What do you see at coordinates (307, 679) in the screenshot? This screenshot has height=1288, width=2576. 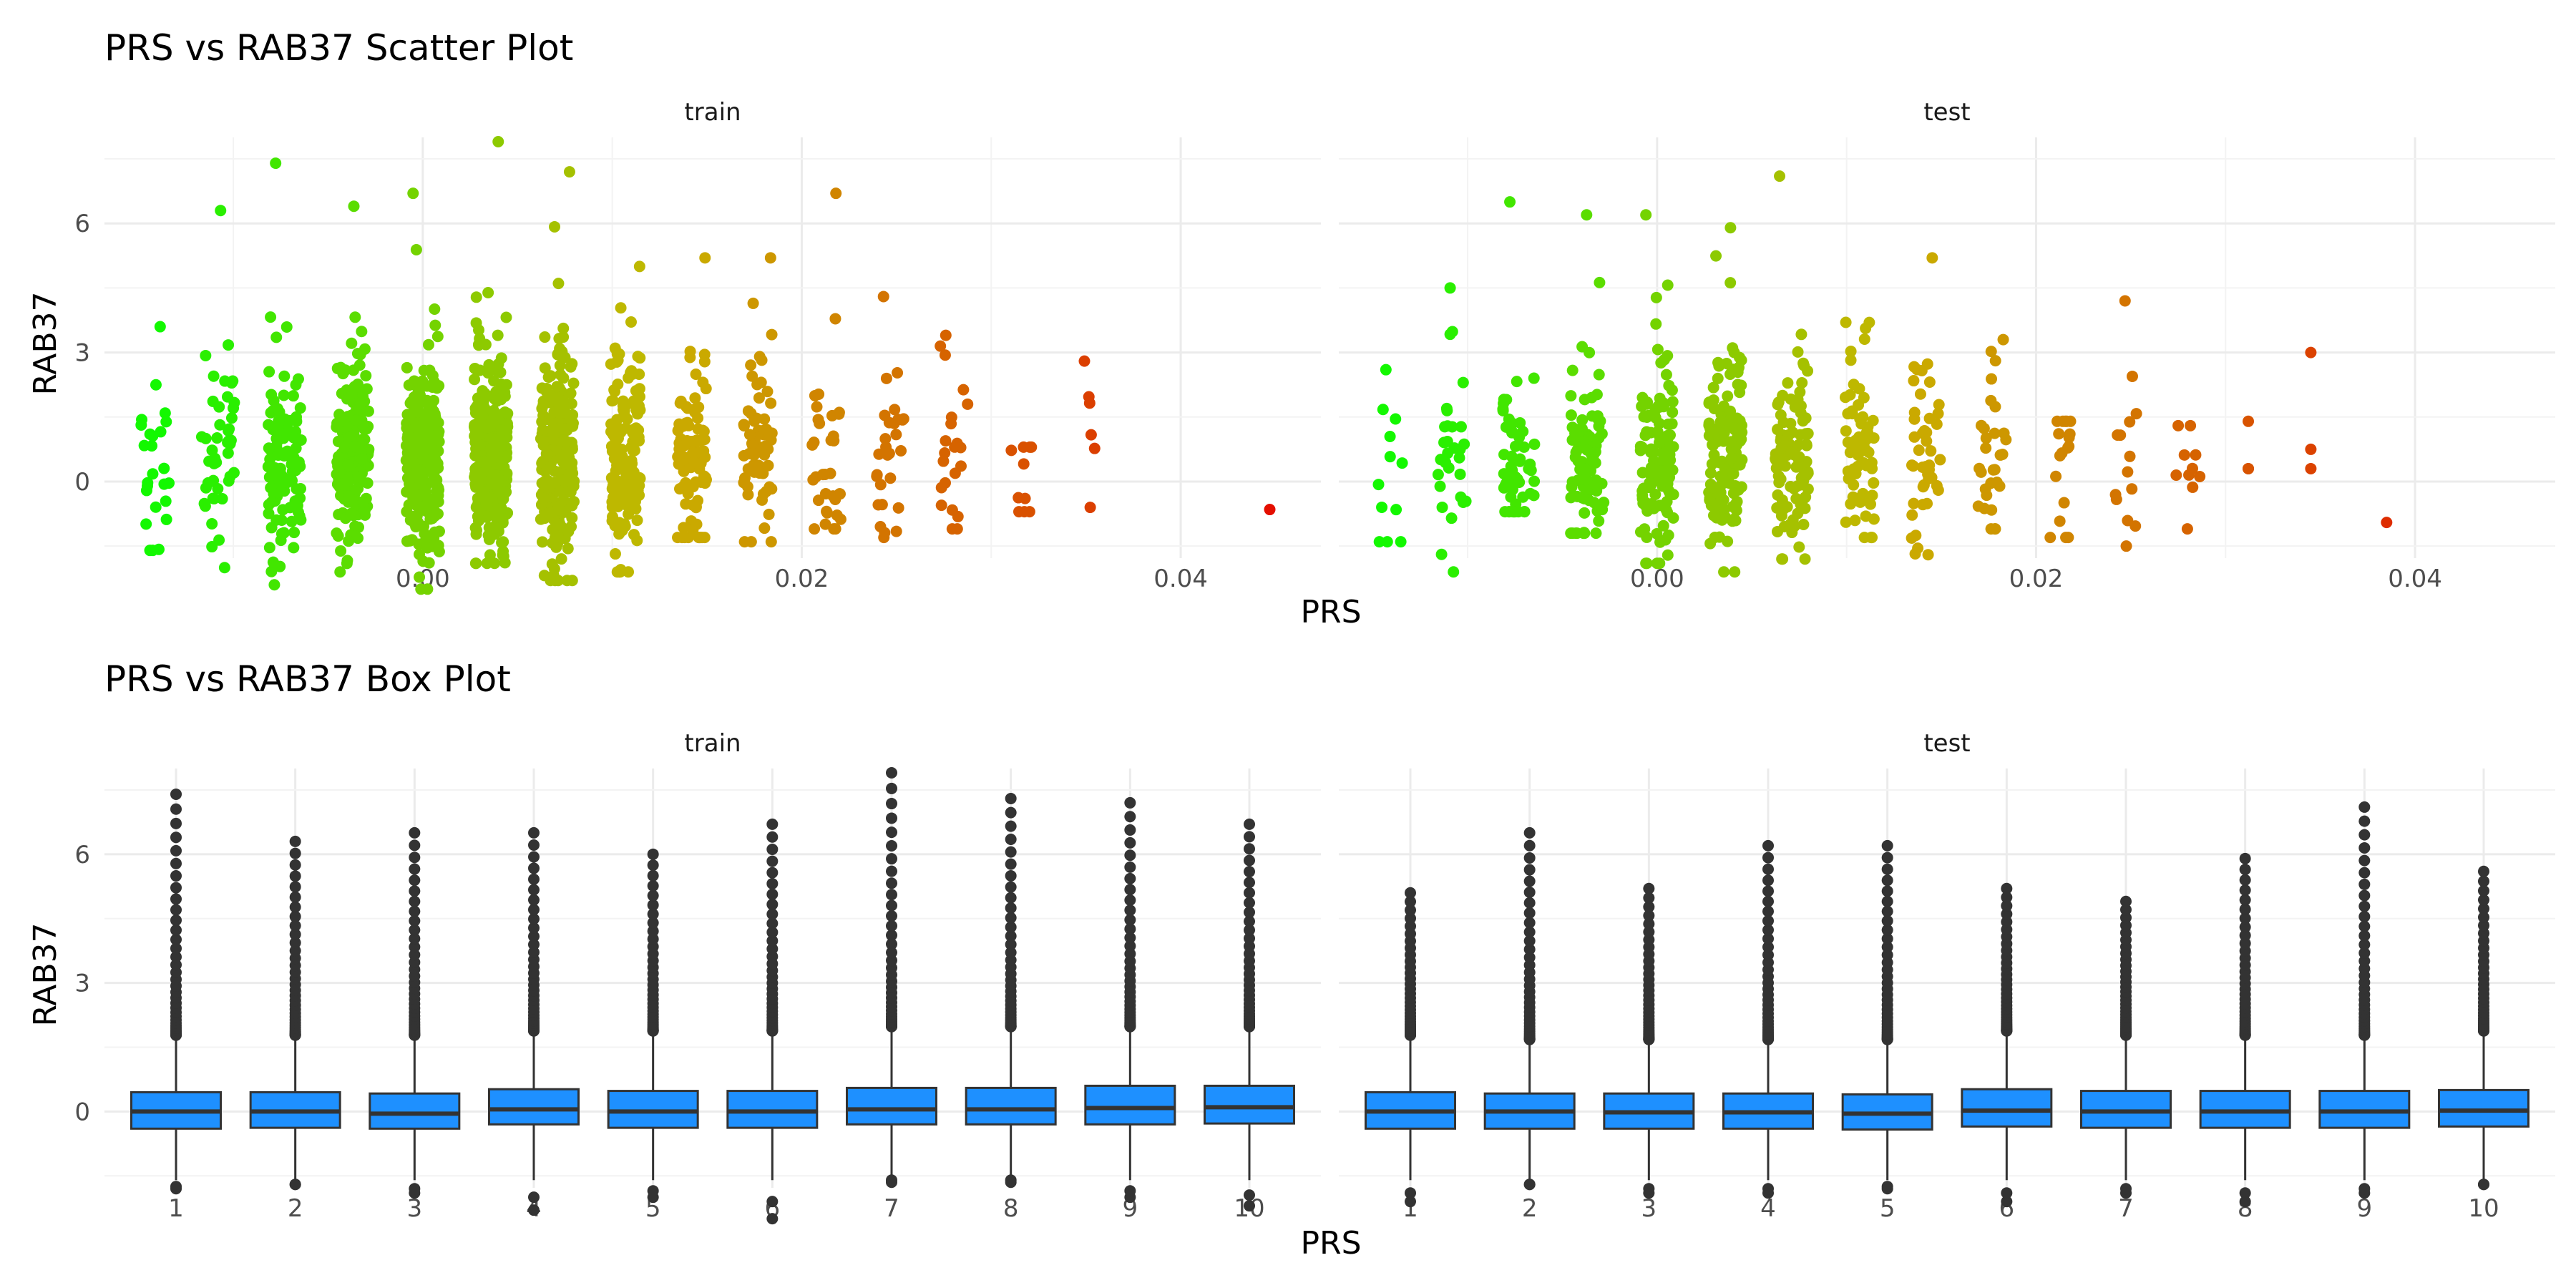 I see `box-title: PRS vs RAB37 Box Plot` at bounding box center [307, 679].